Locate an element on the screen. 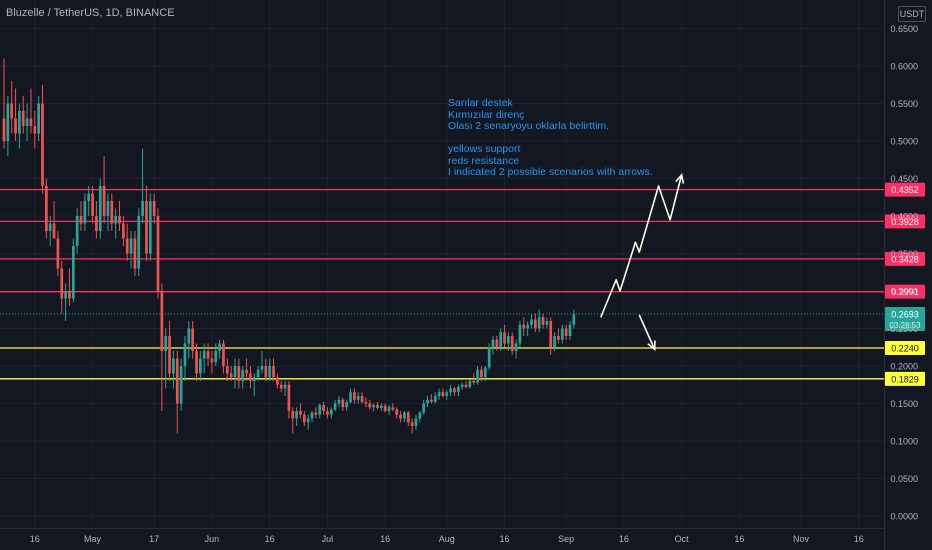 This screenshot has height=550, width=932. symbol-title: Bluzelle / TetherUS, 1D, BINANCE is located at coordinates (90, 13).